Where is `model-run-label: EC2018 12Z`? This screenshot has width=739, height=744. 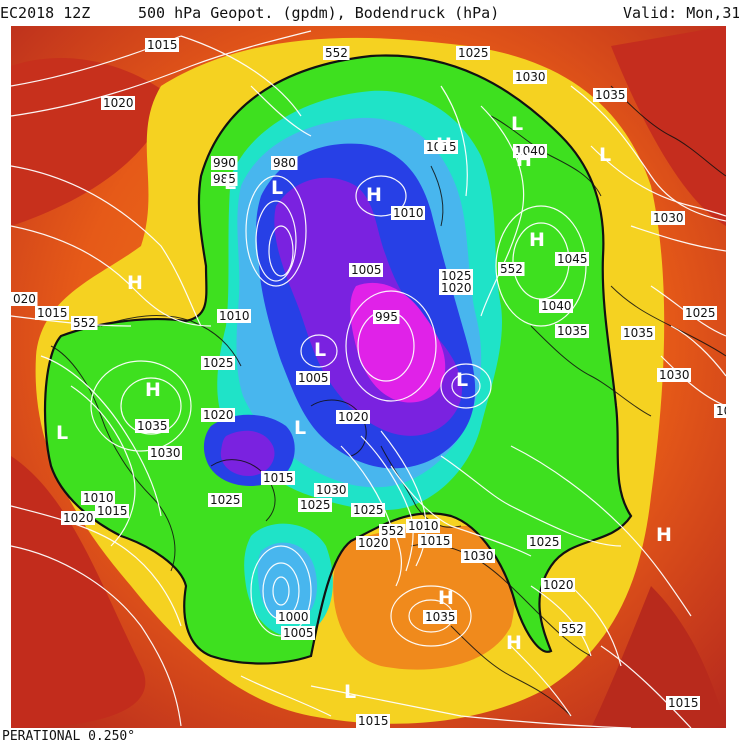
model-run-label: EC2018 12Z is located at coordinates (45, 13).